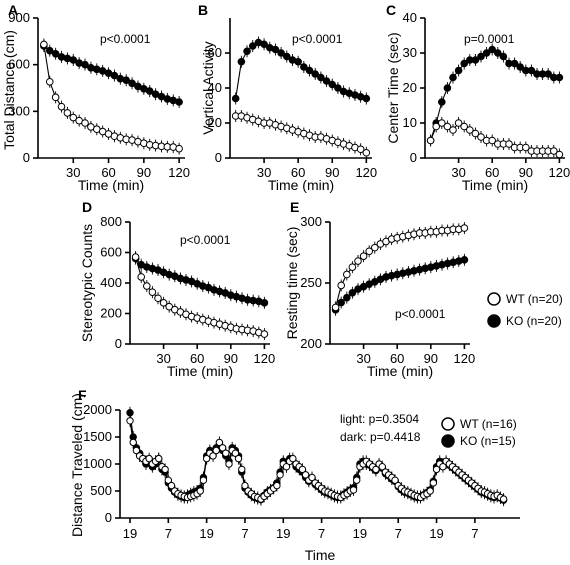 Image resolution: width=570 pixels, height=565 pixels. Describe the element at coordinates (534, 299) in the screenshot. I see `legend-wt-label: WT (n=20)` at that location.